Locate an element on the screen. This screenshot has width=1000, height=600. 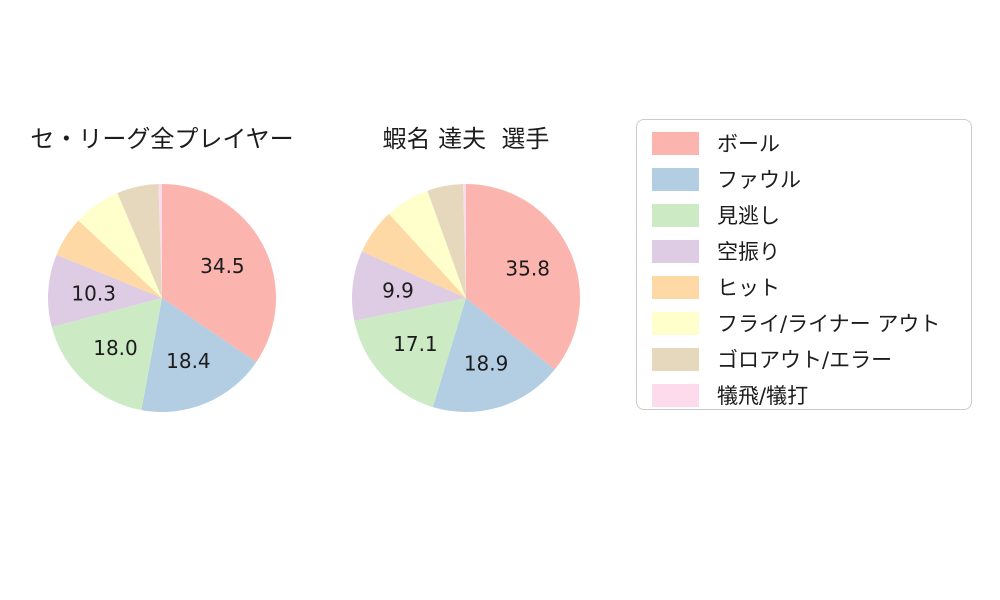
legend-label: ゴロアウト/エラー is located at coordinates (805, 360).